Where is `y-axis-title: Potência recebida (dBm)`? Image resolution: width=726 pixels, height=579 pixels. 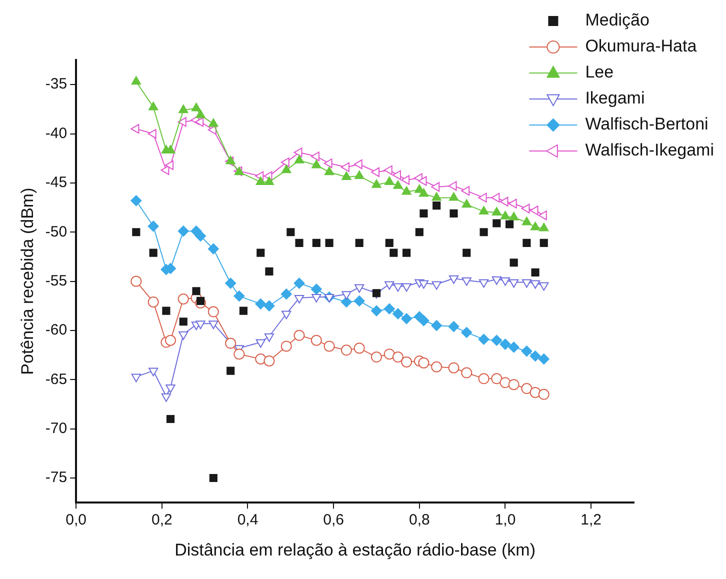
y-axis-title: Potência recebida (dBm) is located at coordinates (27, 281).